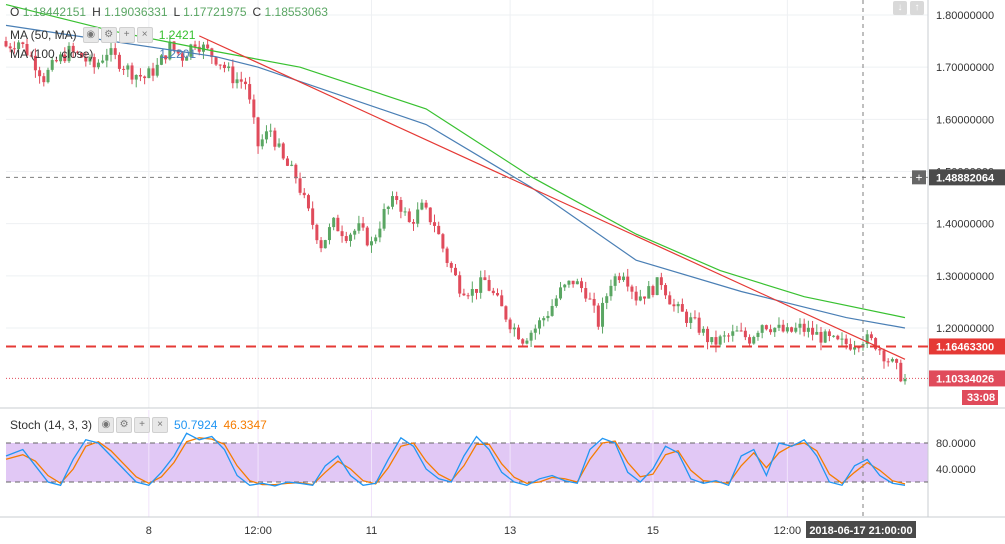  What do you see at coordinates (176, 12) in the screenshot?
I see `low-label: L` at bounding box center [176, 12].